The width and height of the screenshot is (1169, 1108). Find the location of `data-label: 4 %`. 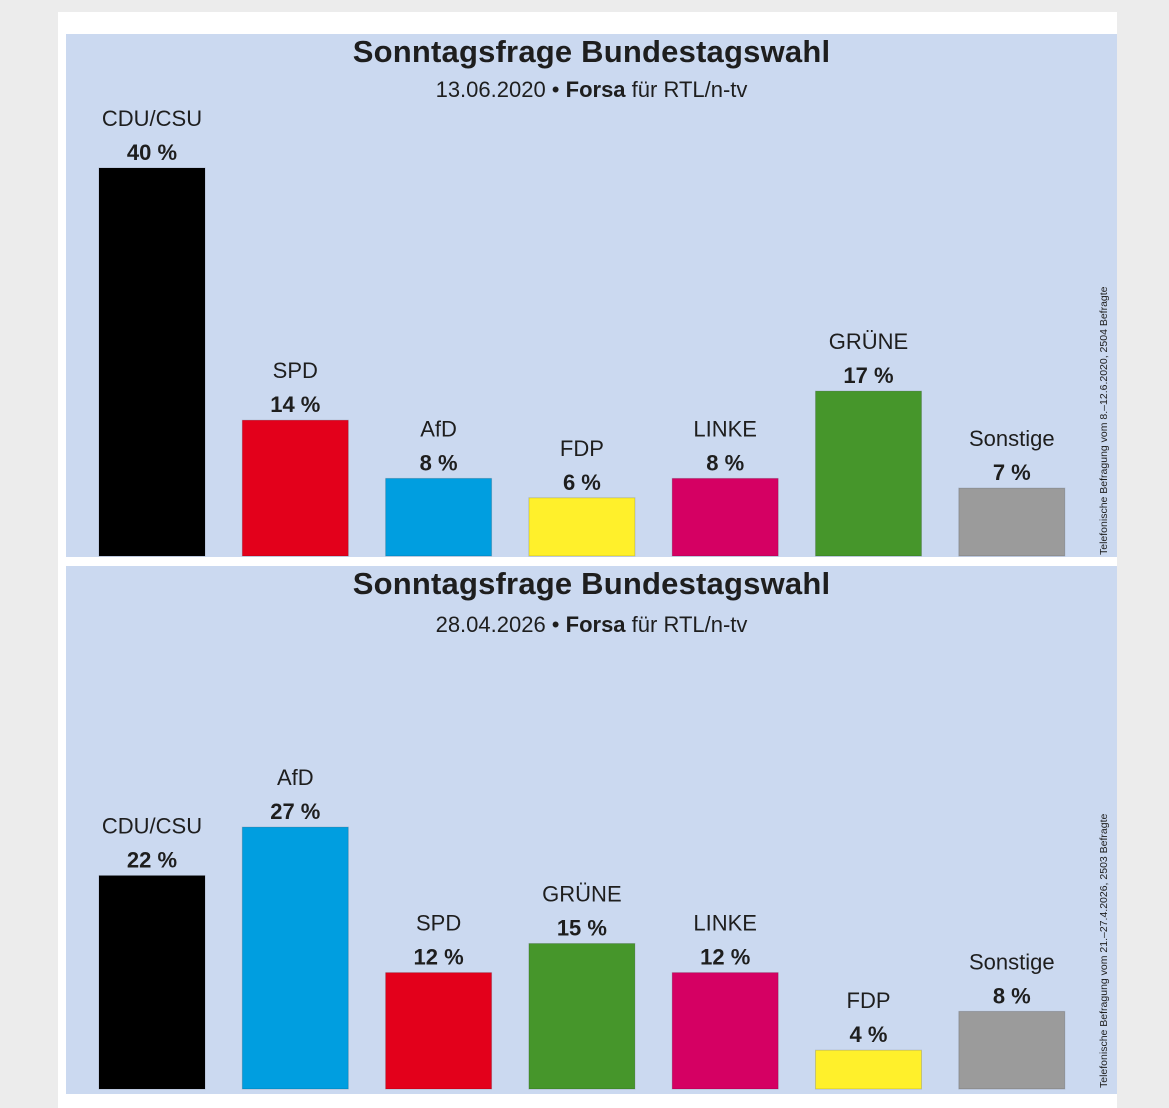

data-label: 4 % is located at coordinates (869, 1034).